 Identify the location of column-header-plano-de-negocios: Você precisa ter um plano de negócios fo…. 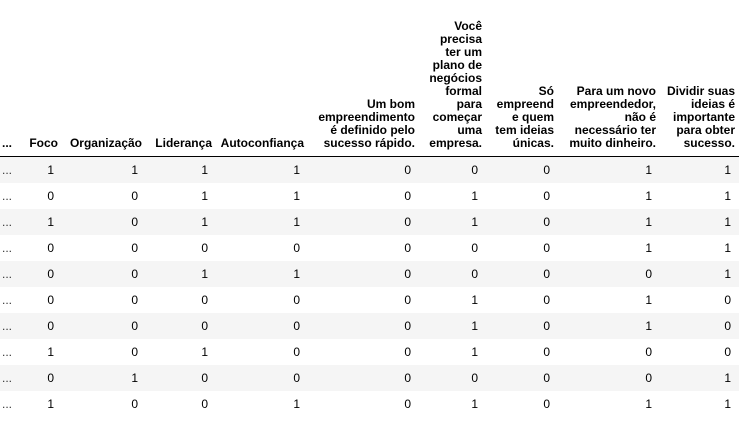
(452, 78).